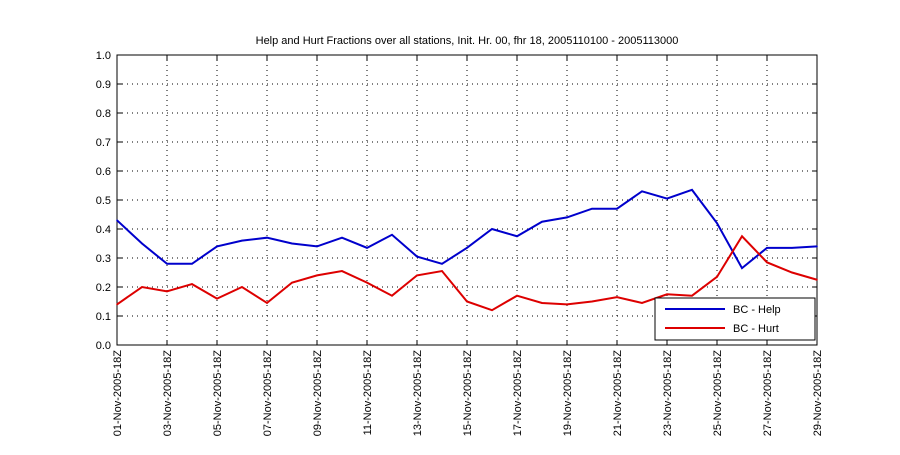 The height and width of the screenshot is (455, 900). I want to click on x-tick-label: 21-Nov-2005-18Z, so click(618, 393).